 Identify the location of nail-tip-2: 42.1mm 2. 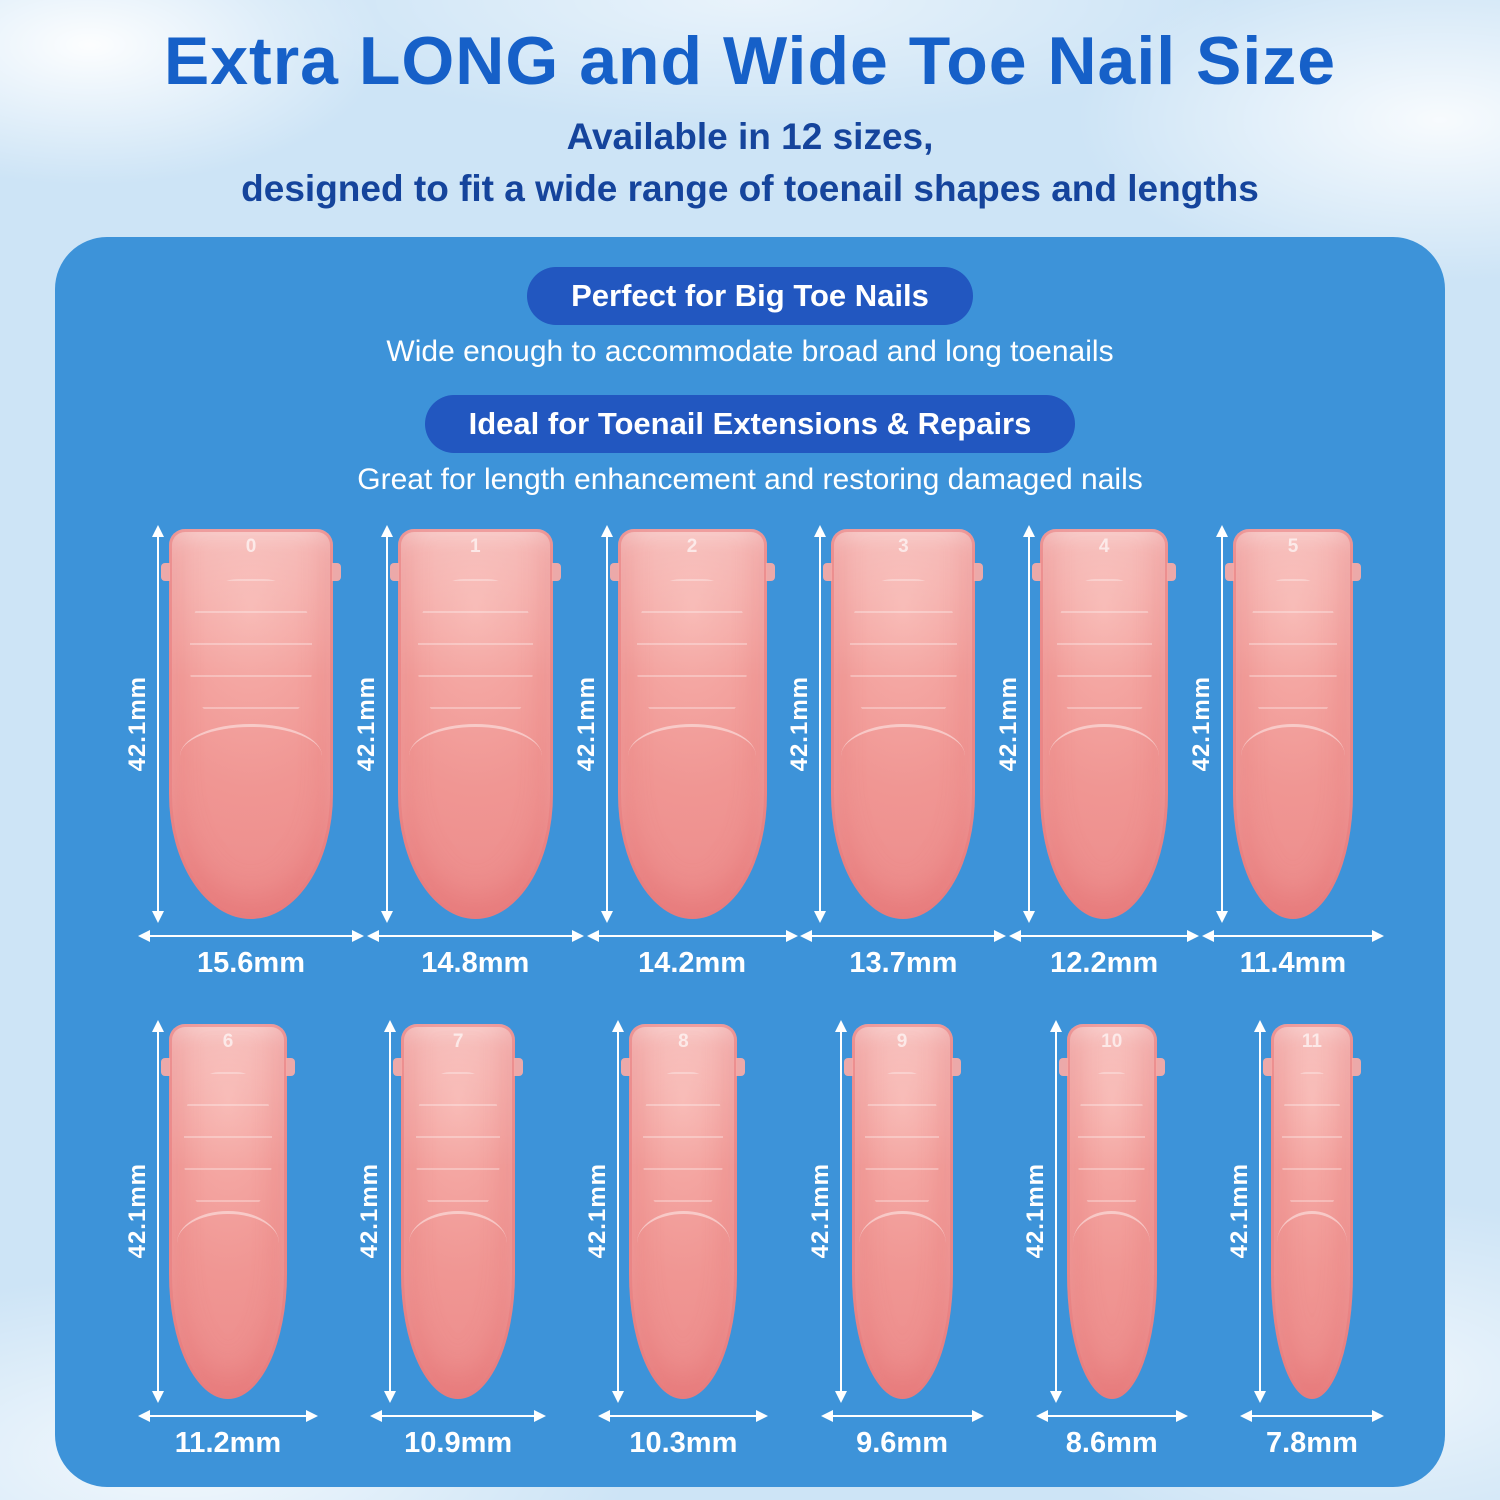
(674, 723).